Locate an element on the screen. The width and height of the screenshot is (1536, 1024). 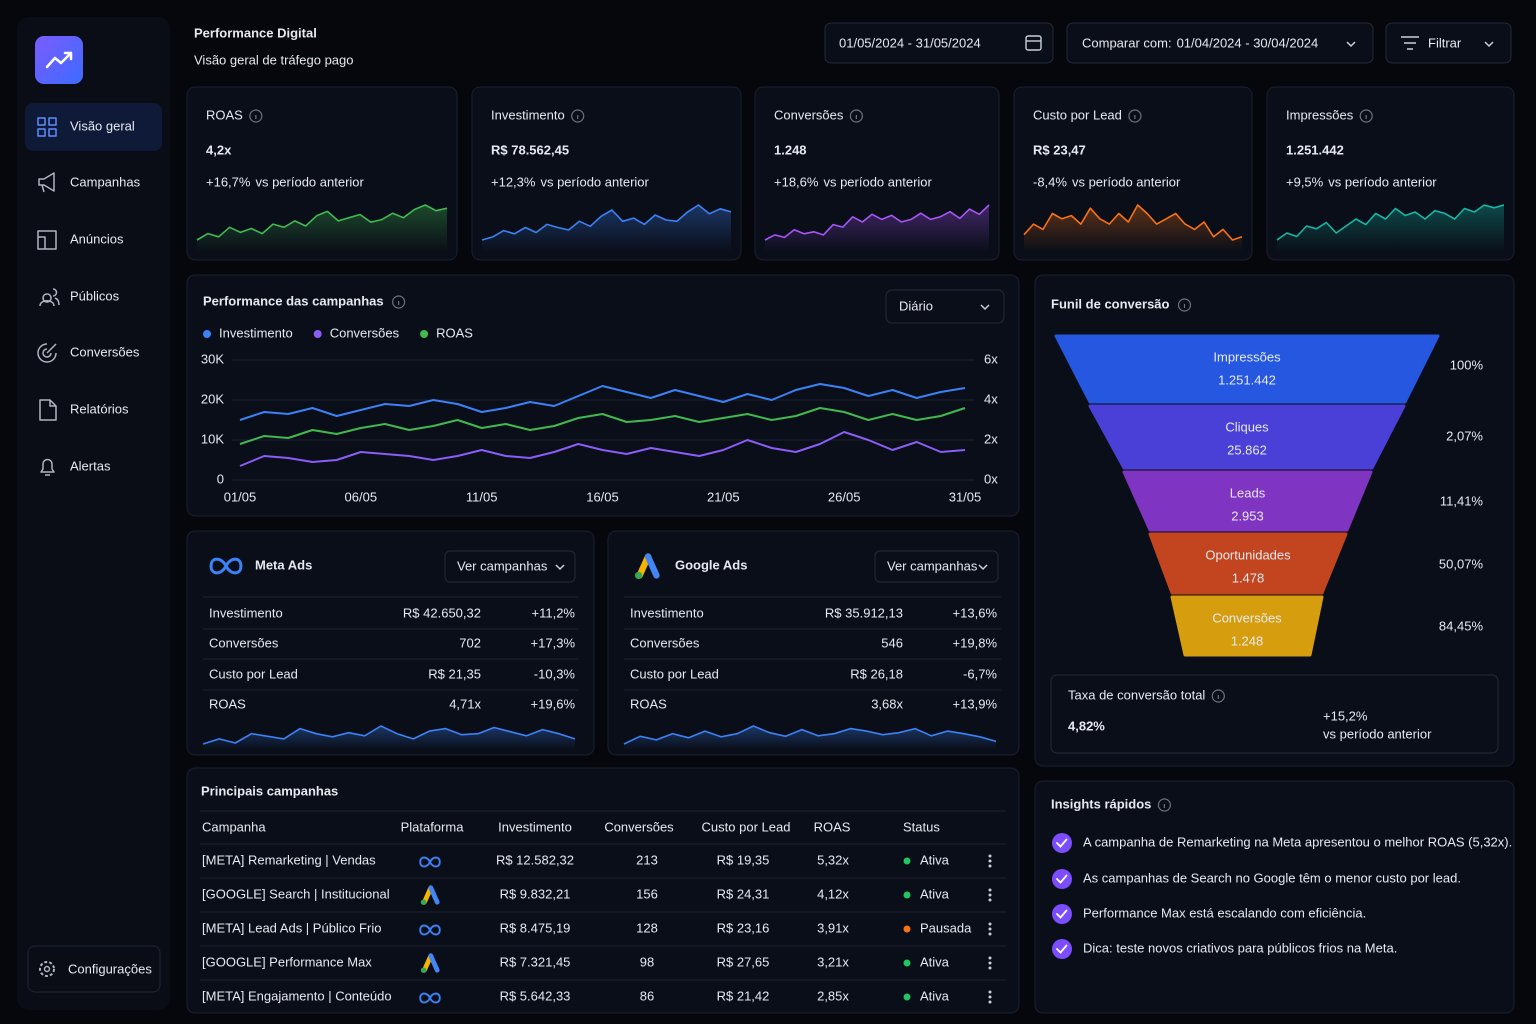
cell-investment: R$ 5.642,33 is located at coordinates (535, 995).